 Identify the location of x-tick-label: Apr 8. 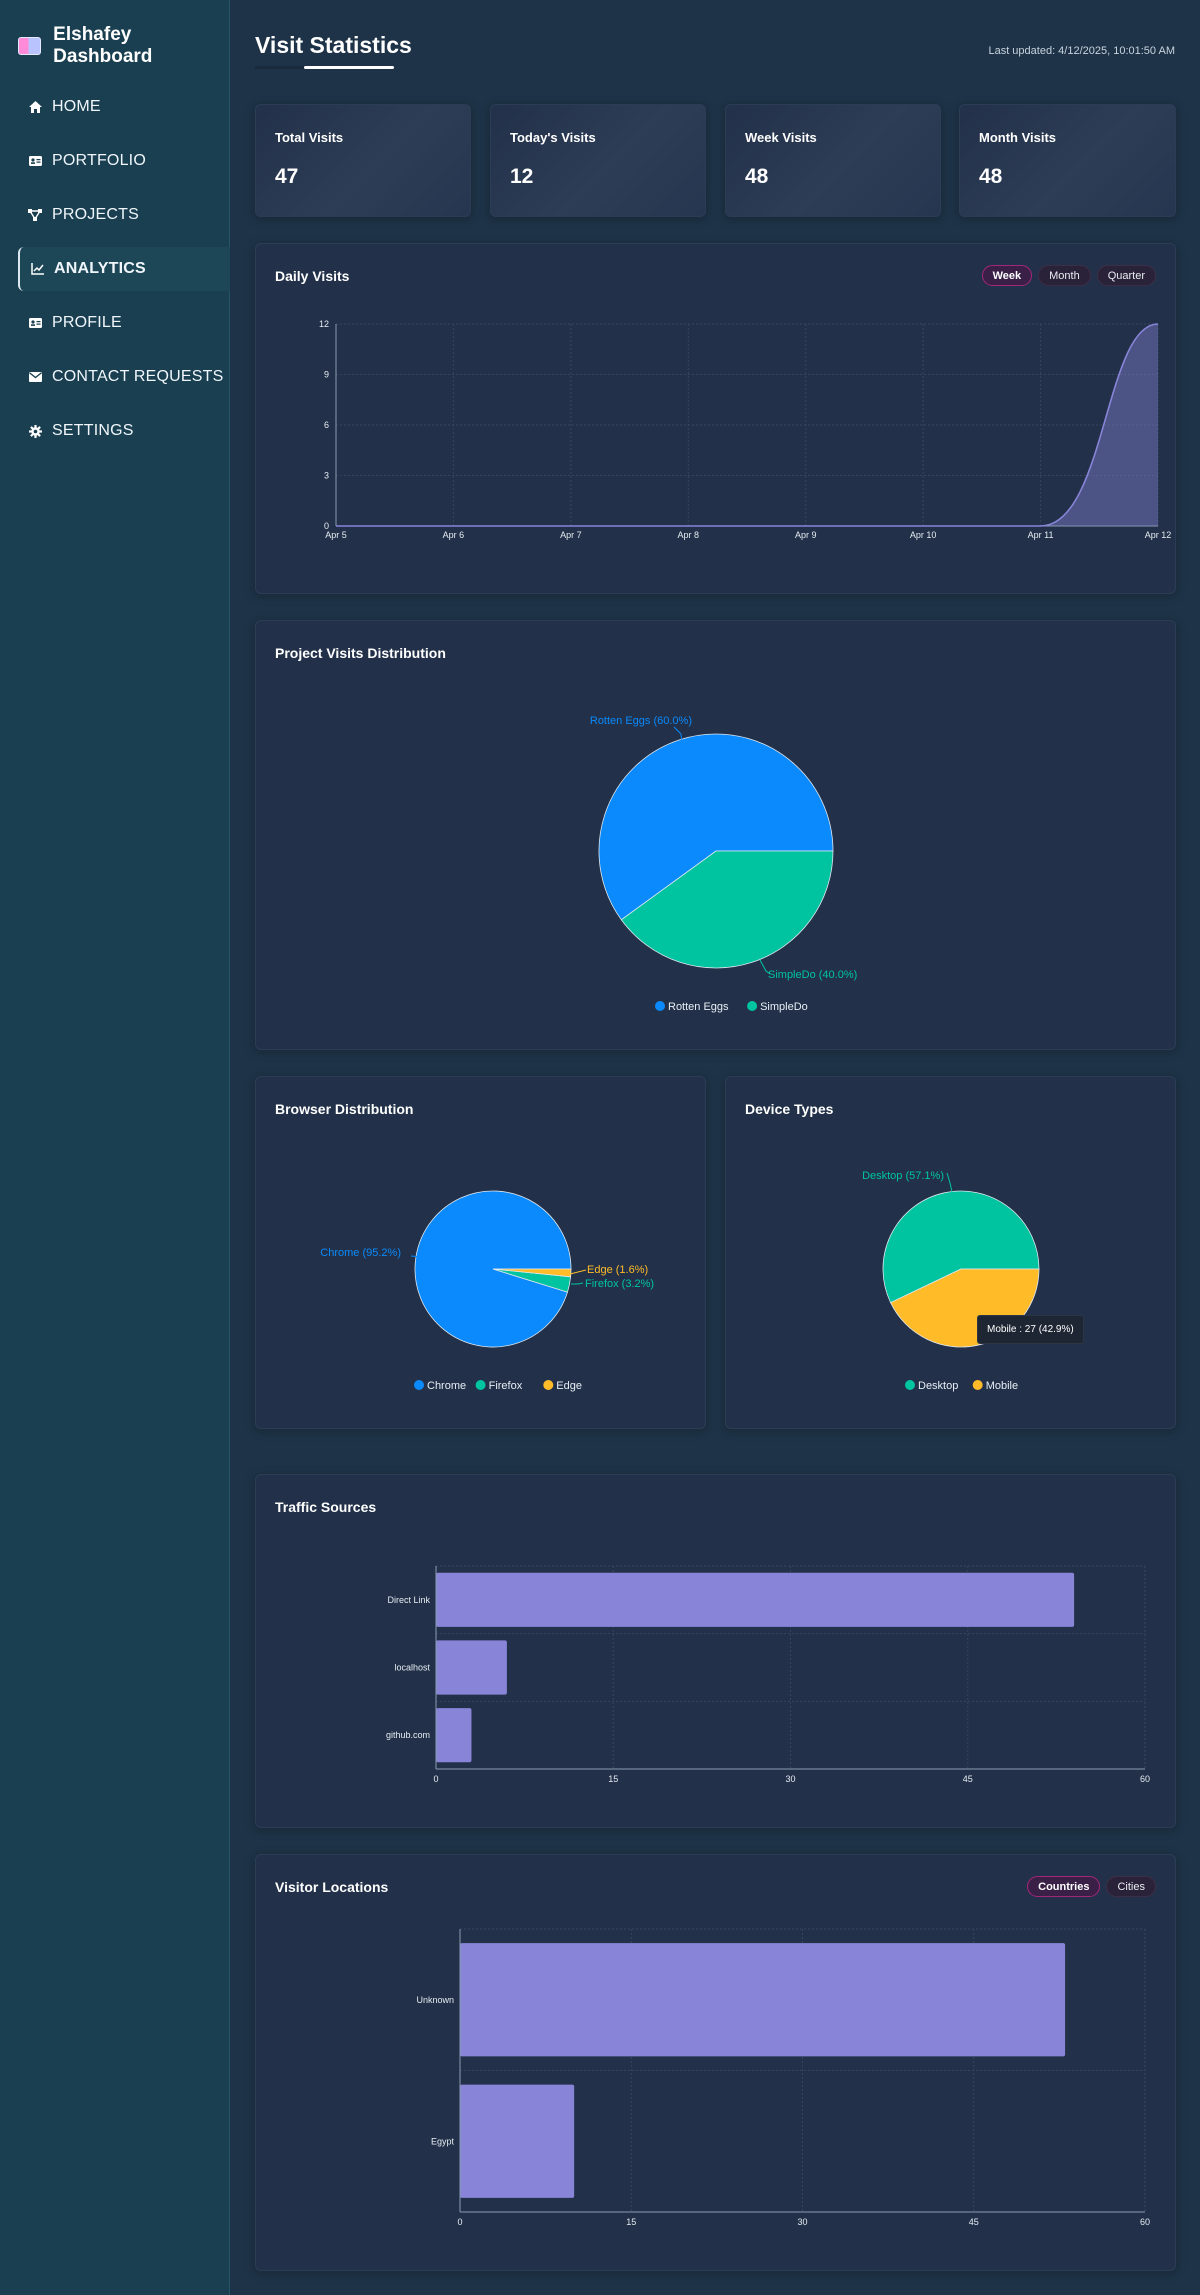
(689, 535).